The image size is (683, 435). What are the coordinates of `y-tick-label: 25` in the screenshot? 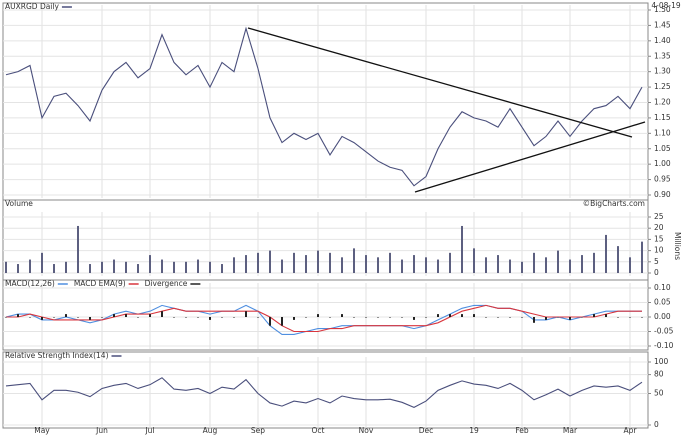 It's located at (659, 216).